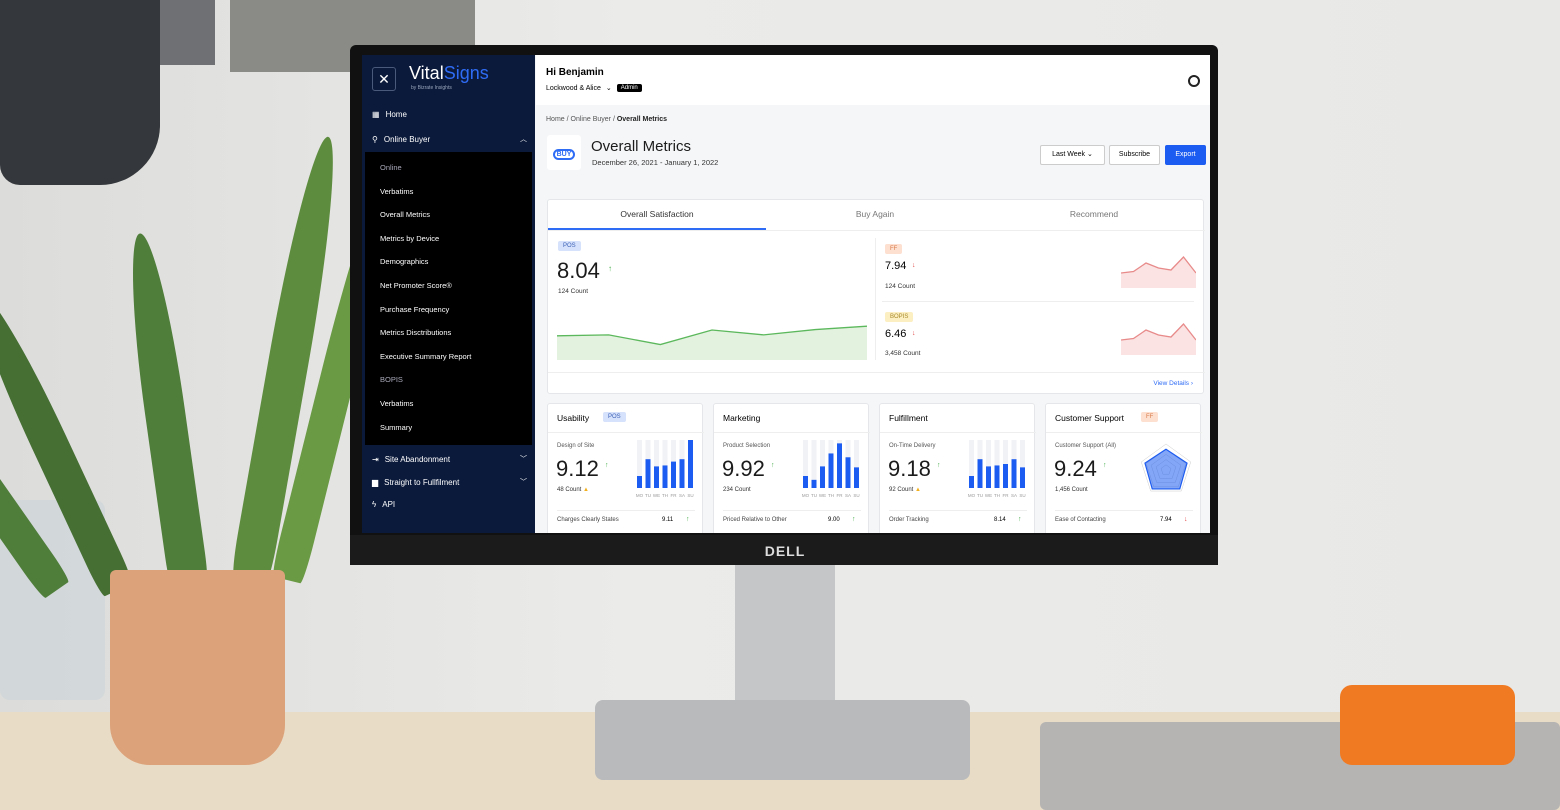 This screenshot has width=1560, height=810. What do you see at coordinates (1075, 468) in the screenshot?
I see `metric-value: 9.24` at bounding box center [1075, 468].